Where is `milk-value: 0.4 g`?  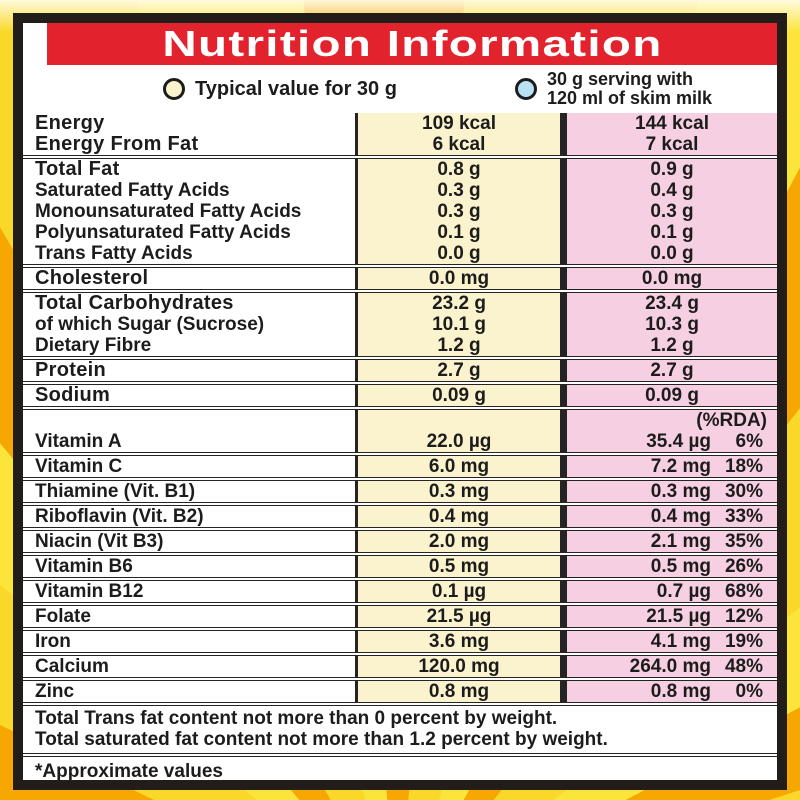 milk-value: 0.4 g is located at coordinates (672, 190).